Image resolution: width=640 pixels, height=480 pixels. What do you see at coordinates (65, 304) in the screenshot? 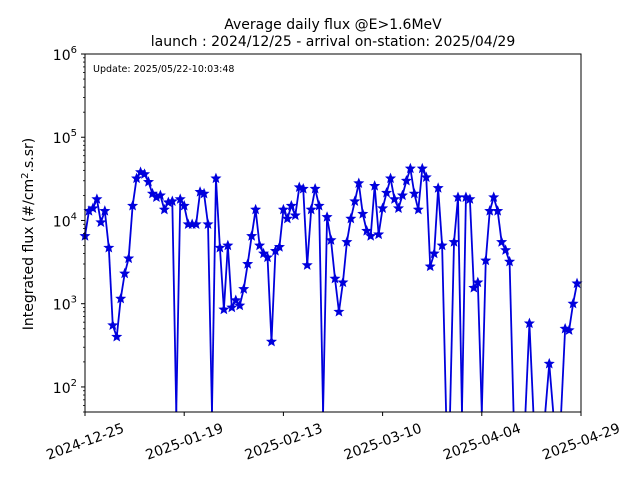
I see `y-tick-label: 10³` at bounding box center [65, 304].